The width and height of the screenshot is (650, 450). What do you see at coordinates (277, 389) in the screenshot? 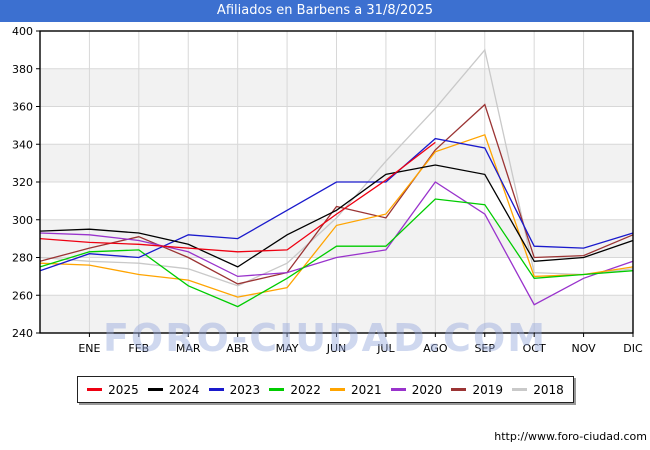
I see `legend-swatch-2022` at bounding box center [277, 389].